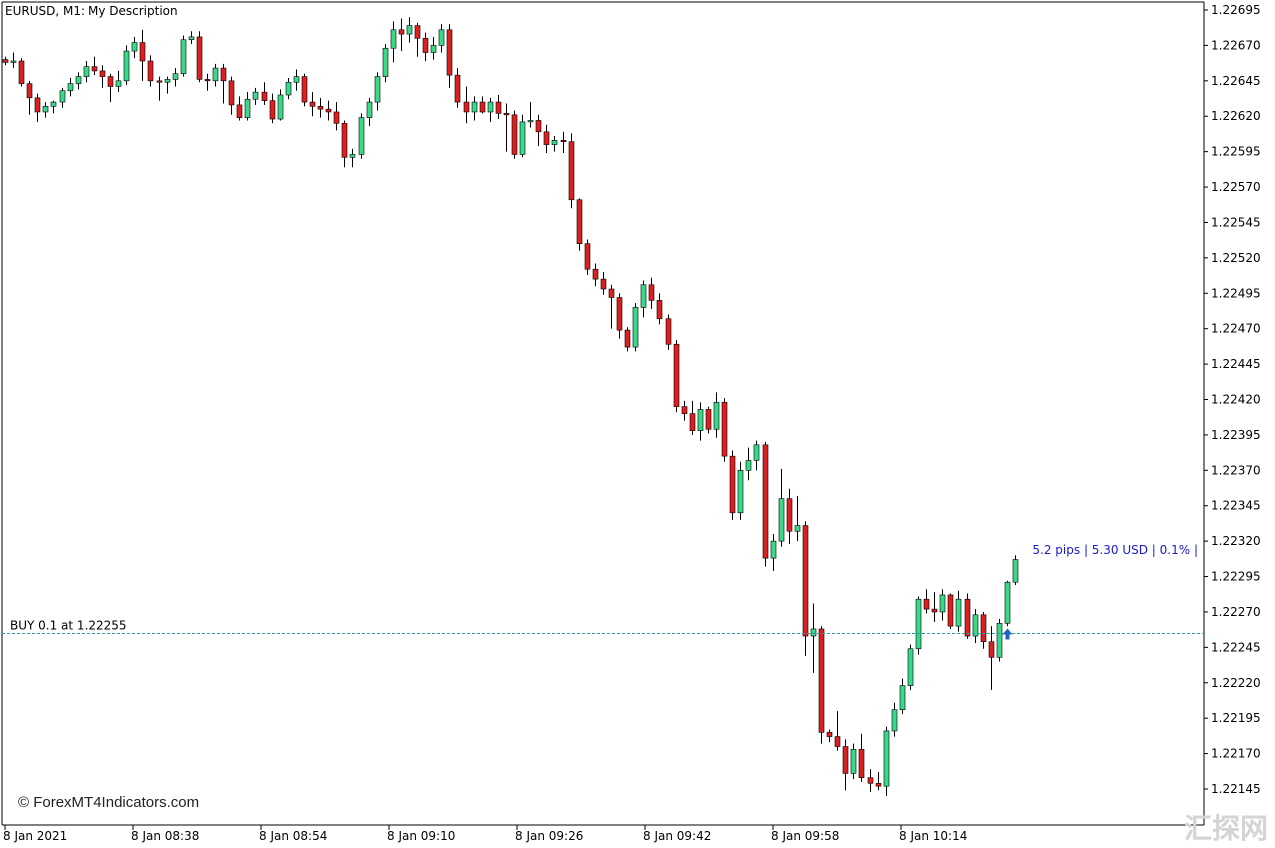 Image resolution: width=1275 pixels, height=848 pixels. Describe the element at coordinates (108, 802) in the screenshot. I see `watermark-text: © ForexMT4Indicators.com` at that location.